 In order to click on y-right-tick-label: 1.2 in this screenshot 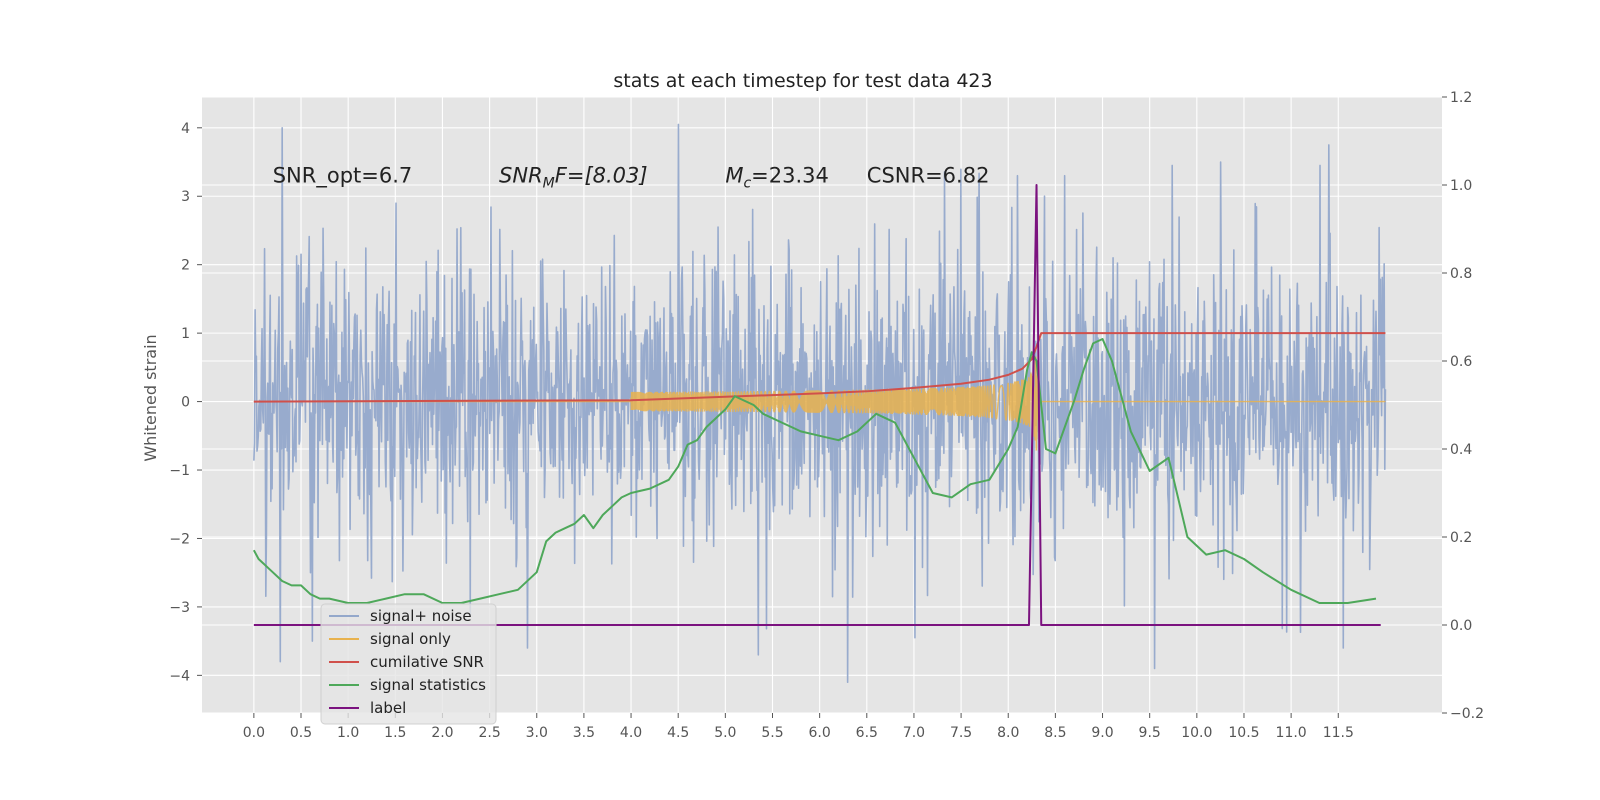, I will do `click(1461, 98)`.